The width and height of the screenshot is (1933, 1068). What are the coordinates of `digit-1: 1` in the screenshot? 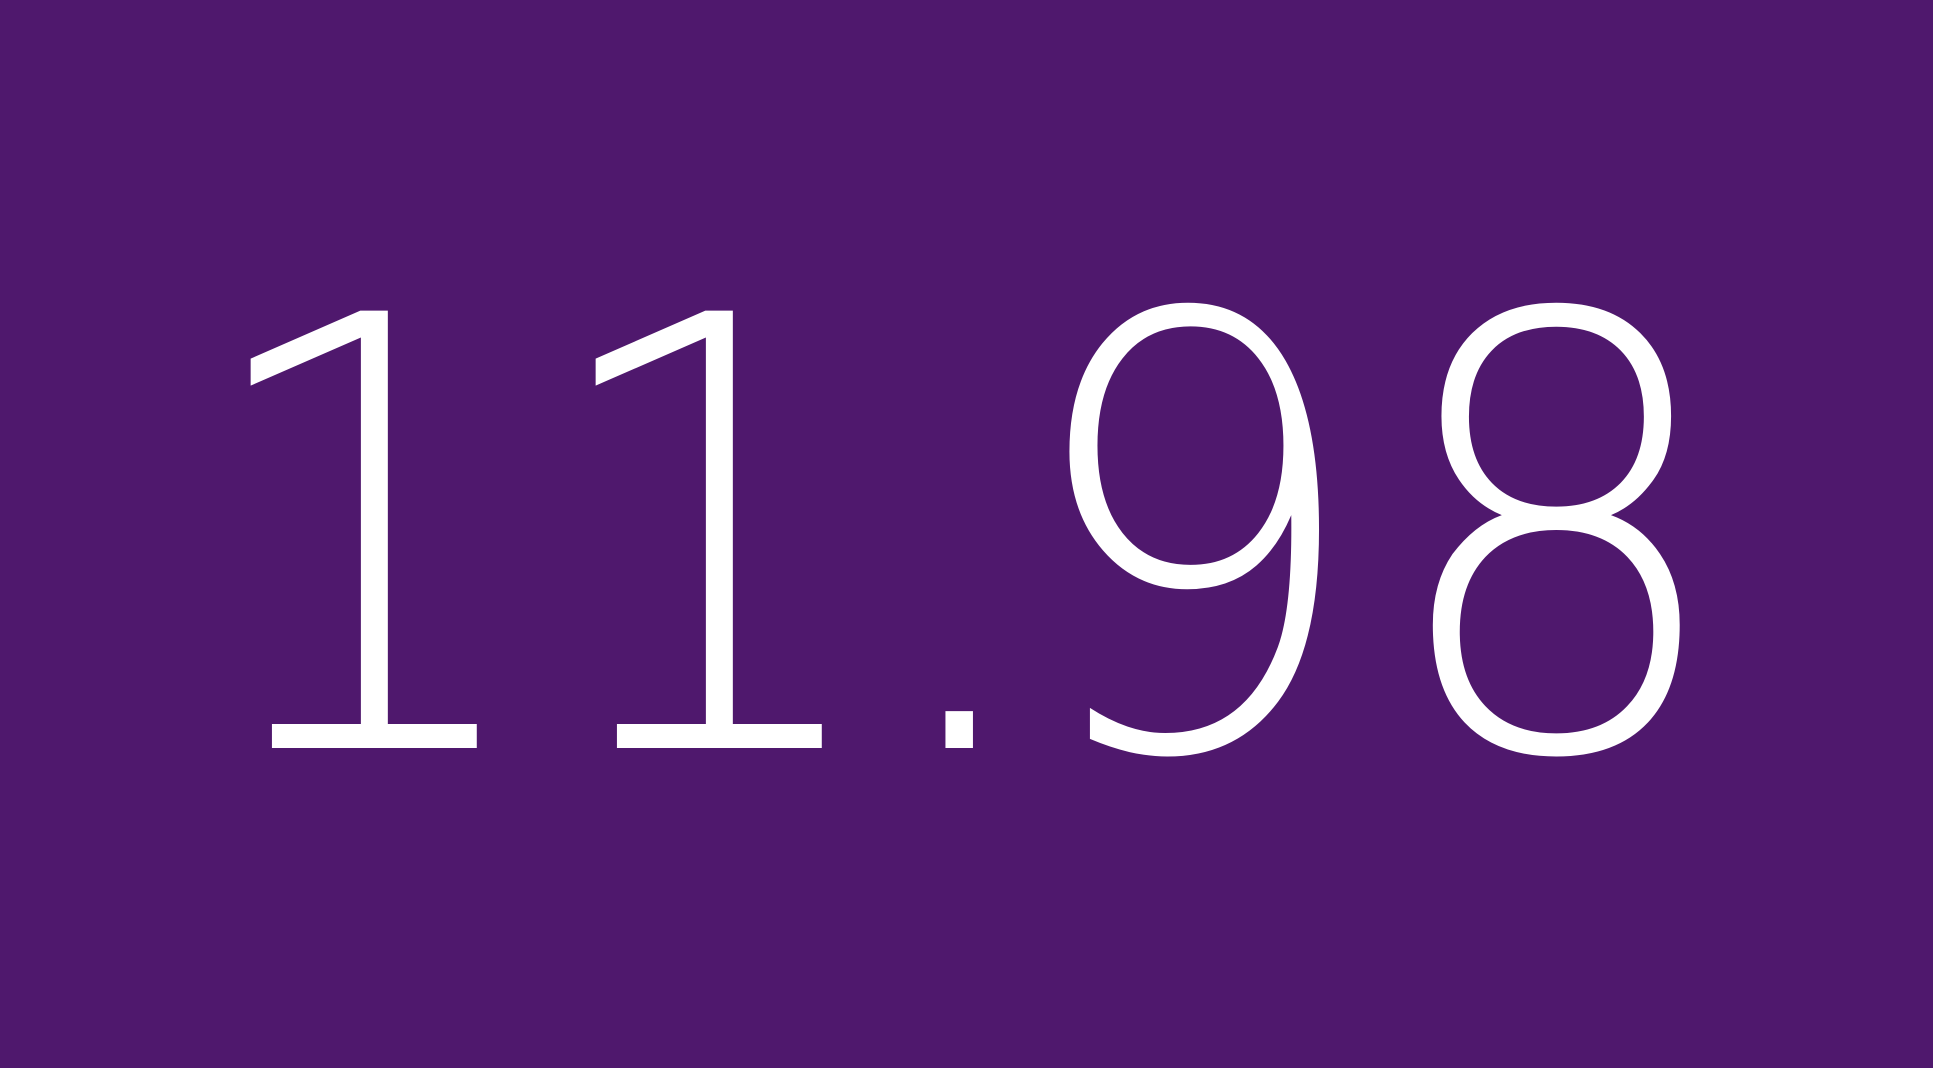 It's located at (366, 540).